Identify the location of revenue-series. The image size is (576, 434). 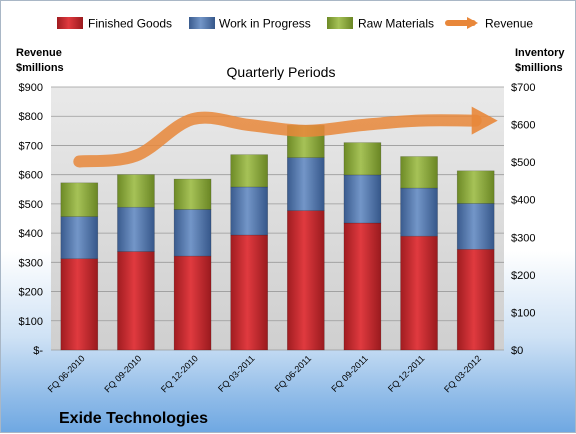
(285, 137).